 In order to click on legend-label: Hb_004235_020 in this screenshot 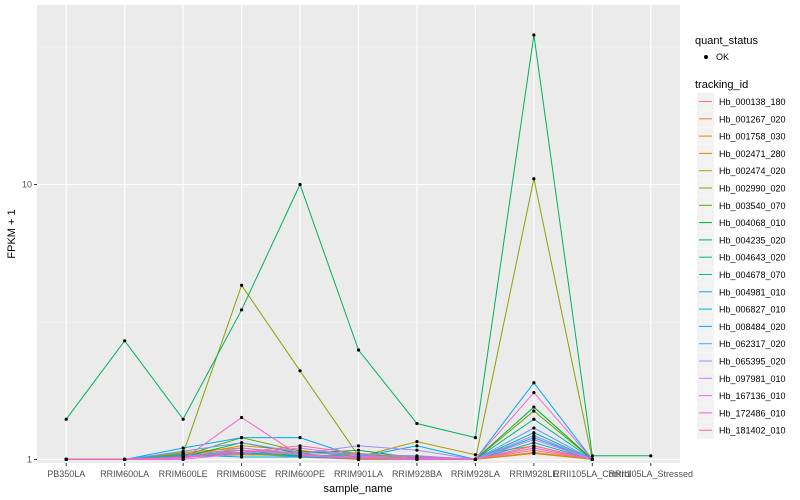, I will do `click(752, 240)`.